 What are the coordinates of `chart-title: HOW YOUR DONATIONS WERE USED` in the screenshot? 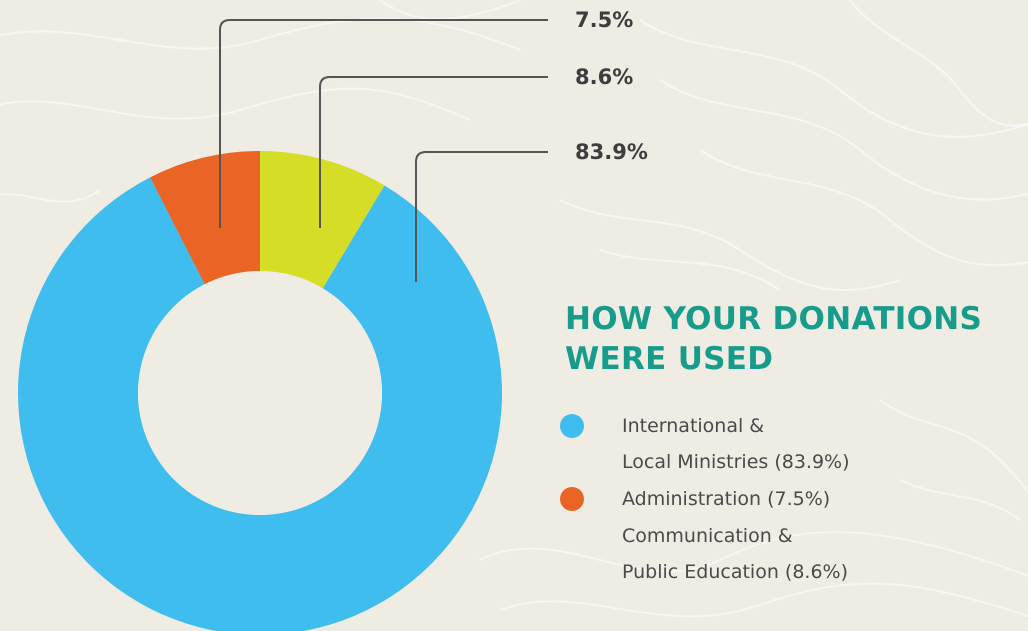 It's located at (773, 339).